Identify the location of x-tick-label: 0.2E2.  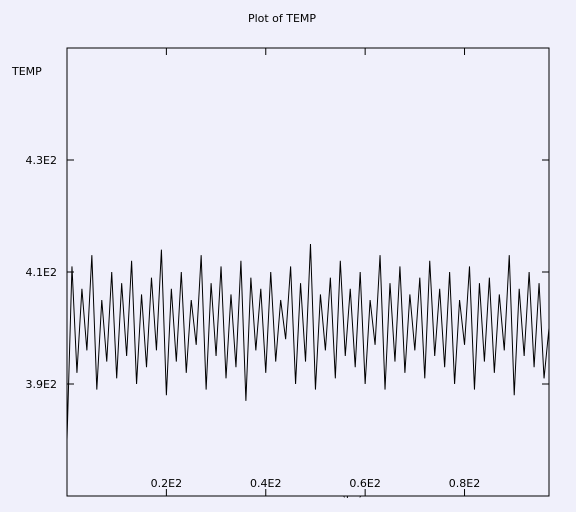
(166, 483).